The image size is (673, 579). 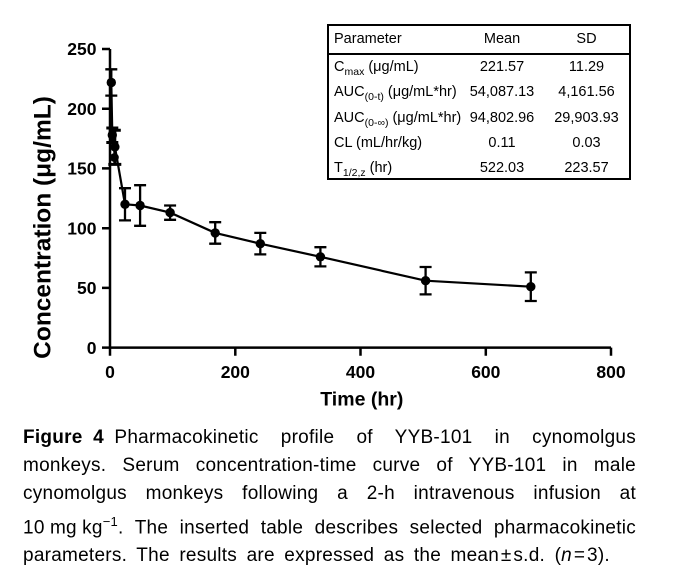 I want to click on svg-text: 400, so click(x=360, y=372).